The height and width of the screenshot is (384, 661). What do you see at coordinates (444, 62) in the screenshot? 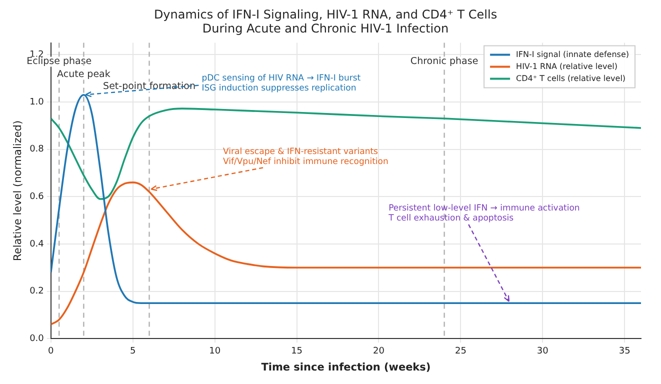
I see `ref-line-label: Chronic phase` at bounding box center [444, 62].